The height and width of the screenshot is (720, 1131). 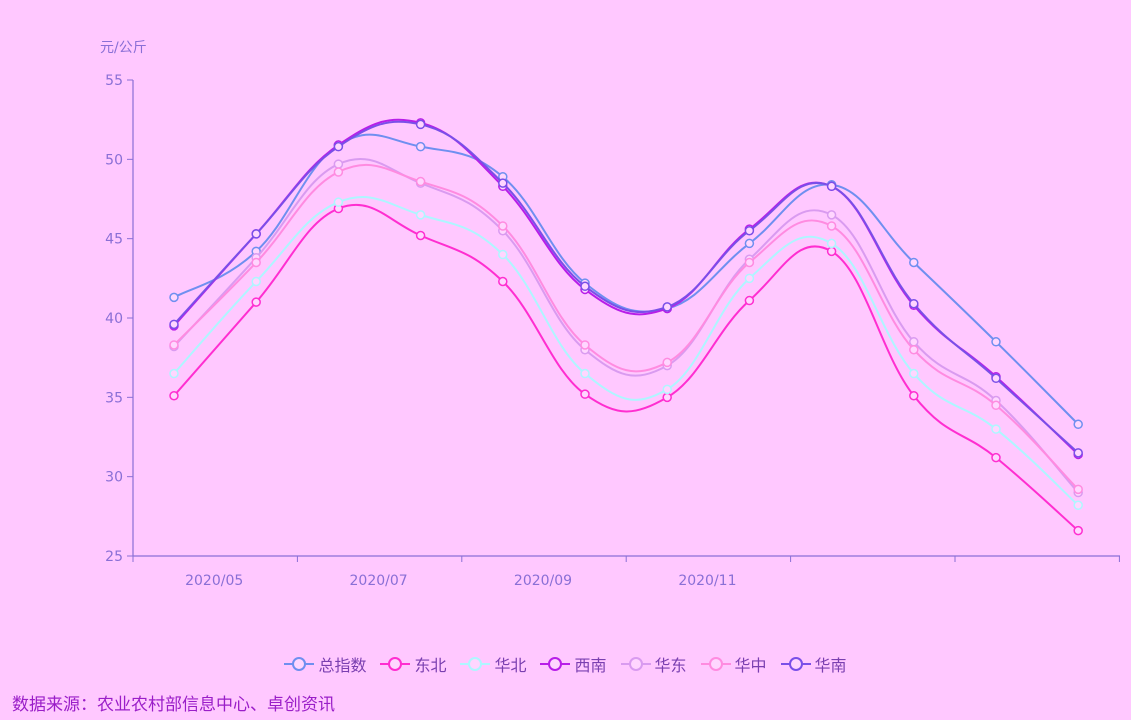 I want to click on y-tick-label: 55, so click(x=114, y=81).